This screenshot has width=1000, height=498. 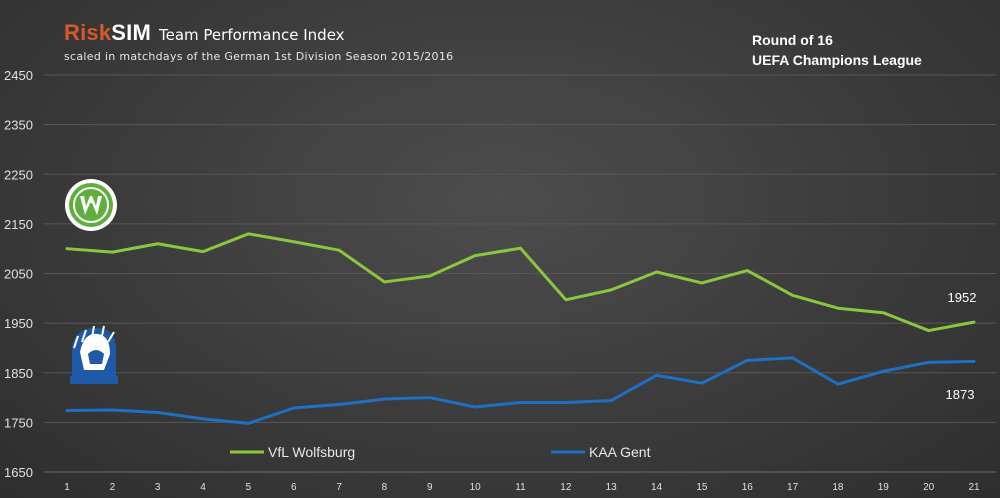 I want to click on wolfsburg-end-label: 1952, so click(x=962, y=297).